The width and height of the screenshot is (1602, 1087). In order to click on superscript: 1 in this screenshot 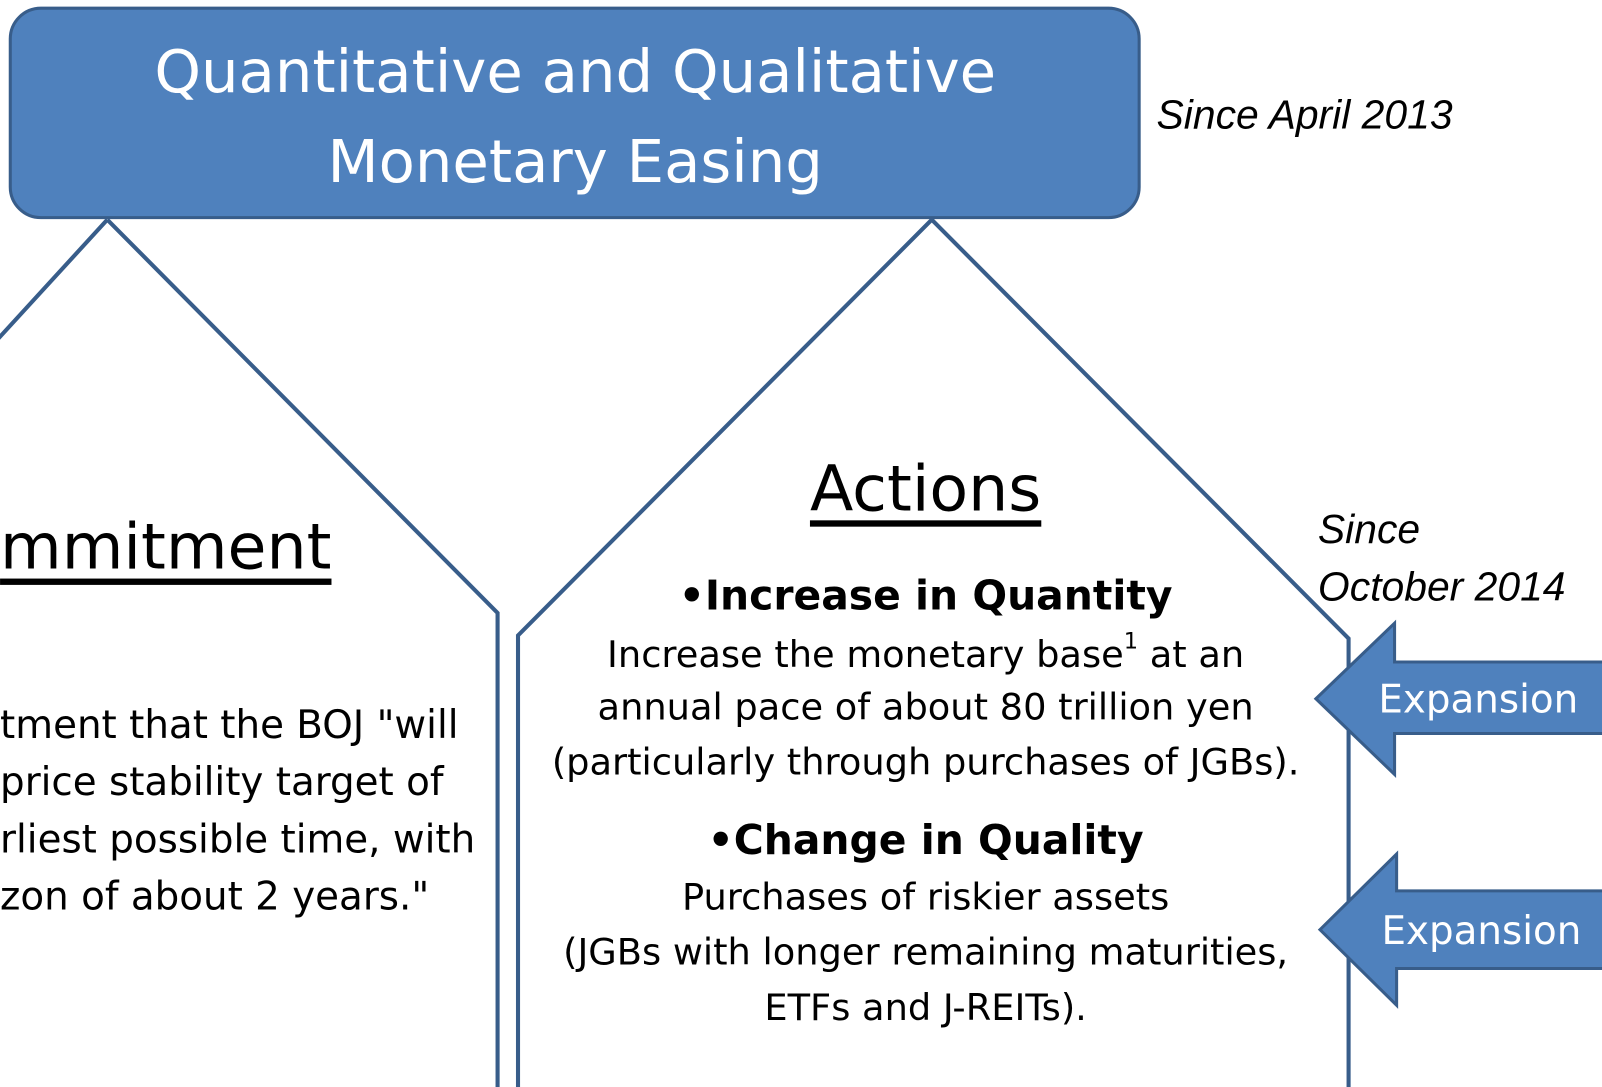, I will do `click(1131, 642)`.